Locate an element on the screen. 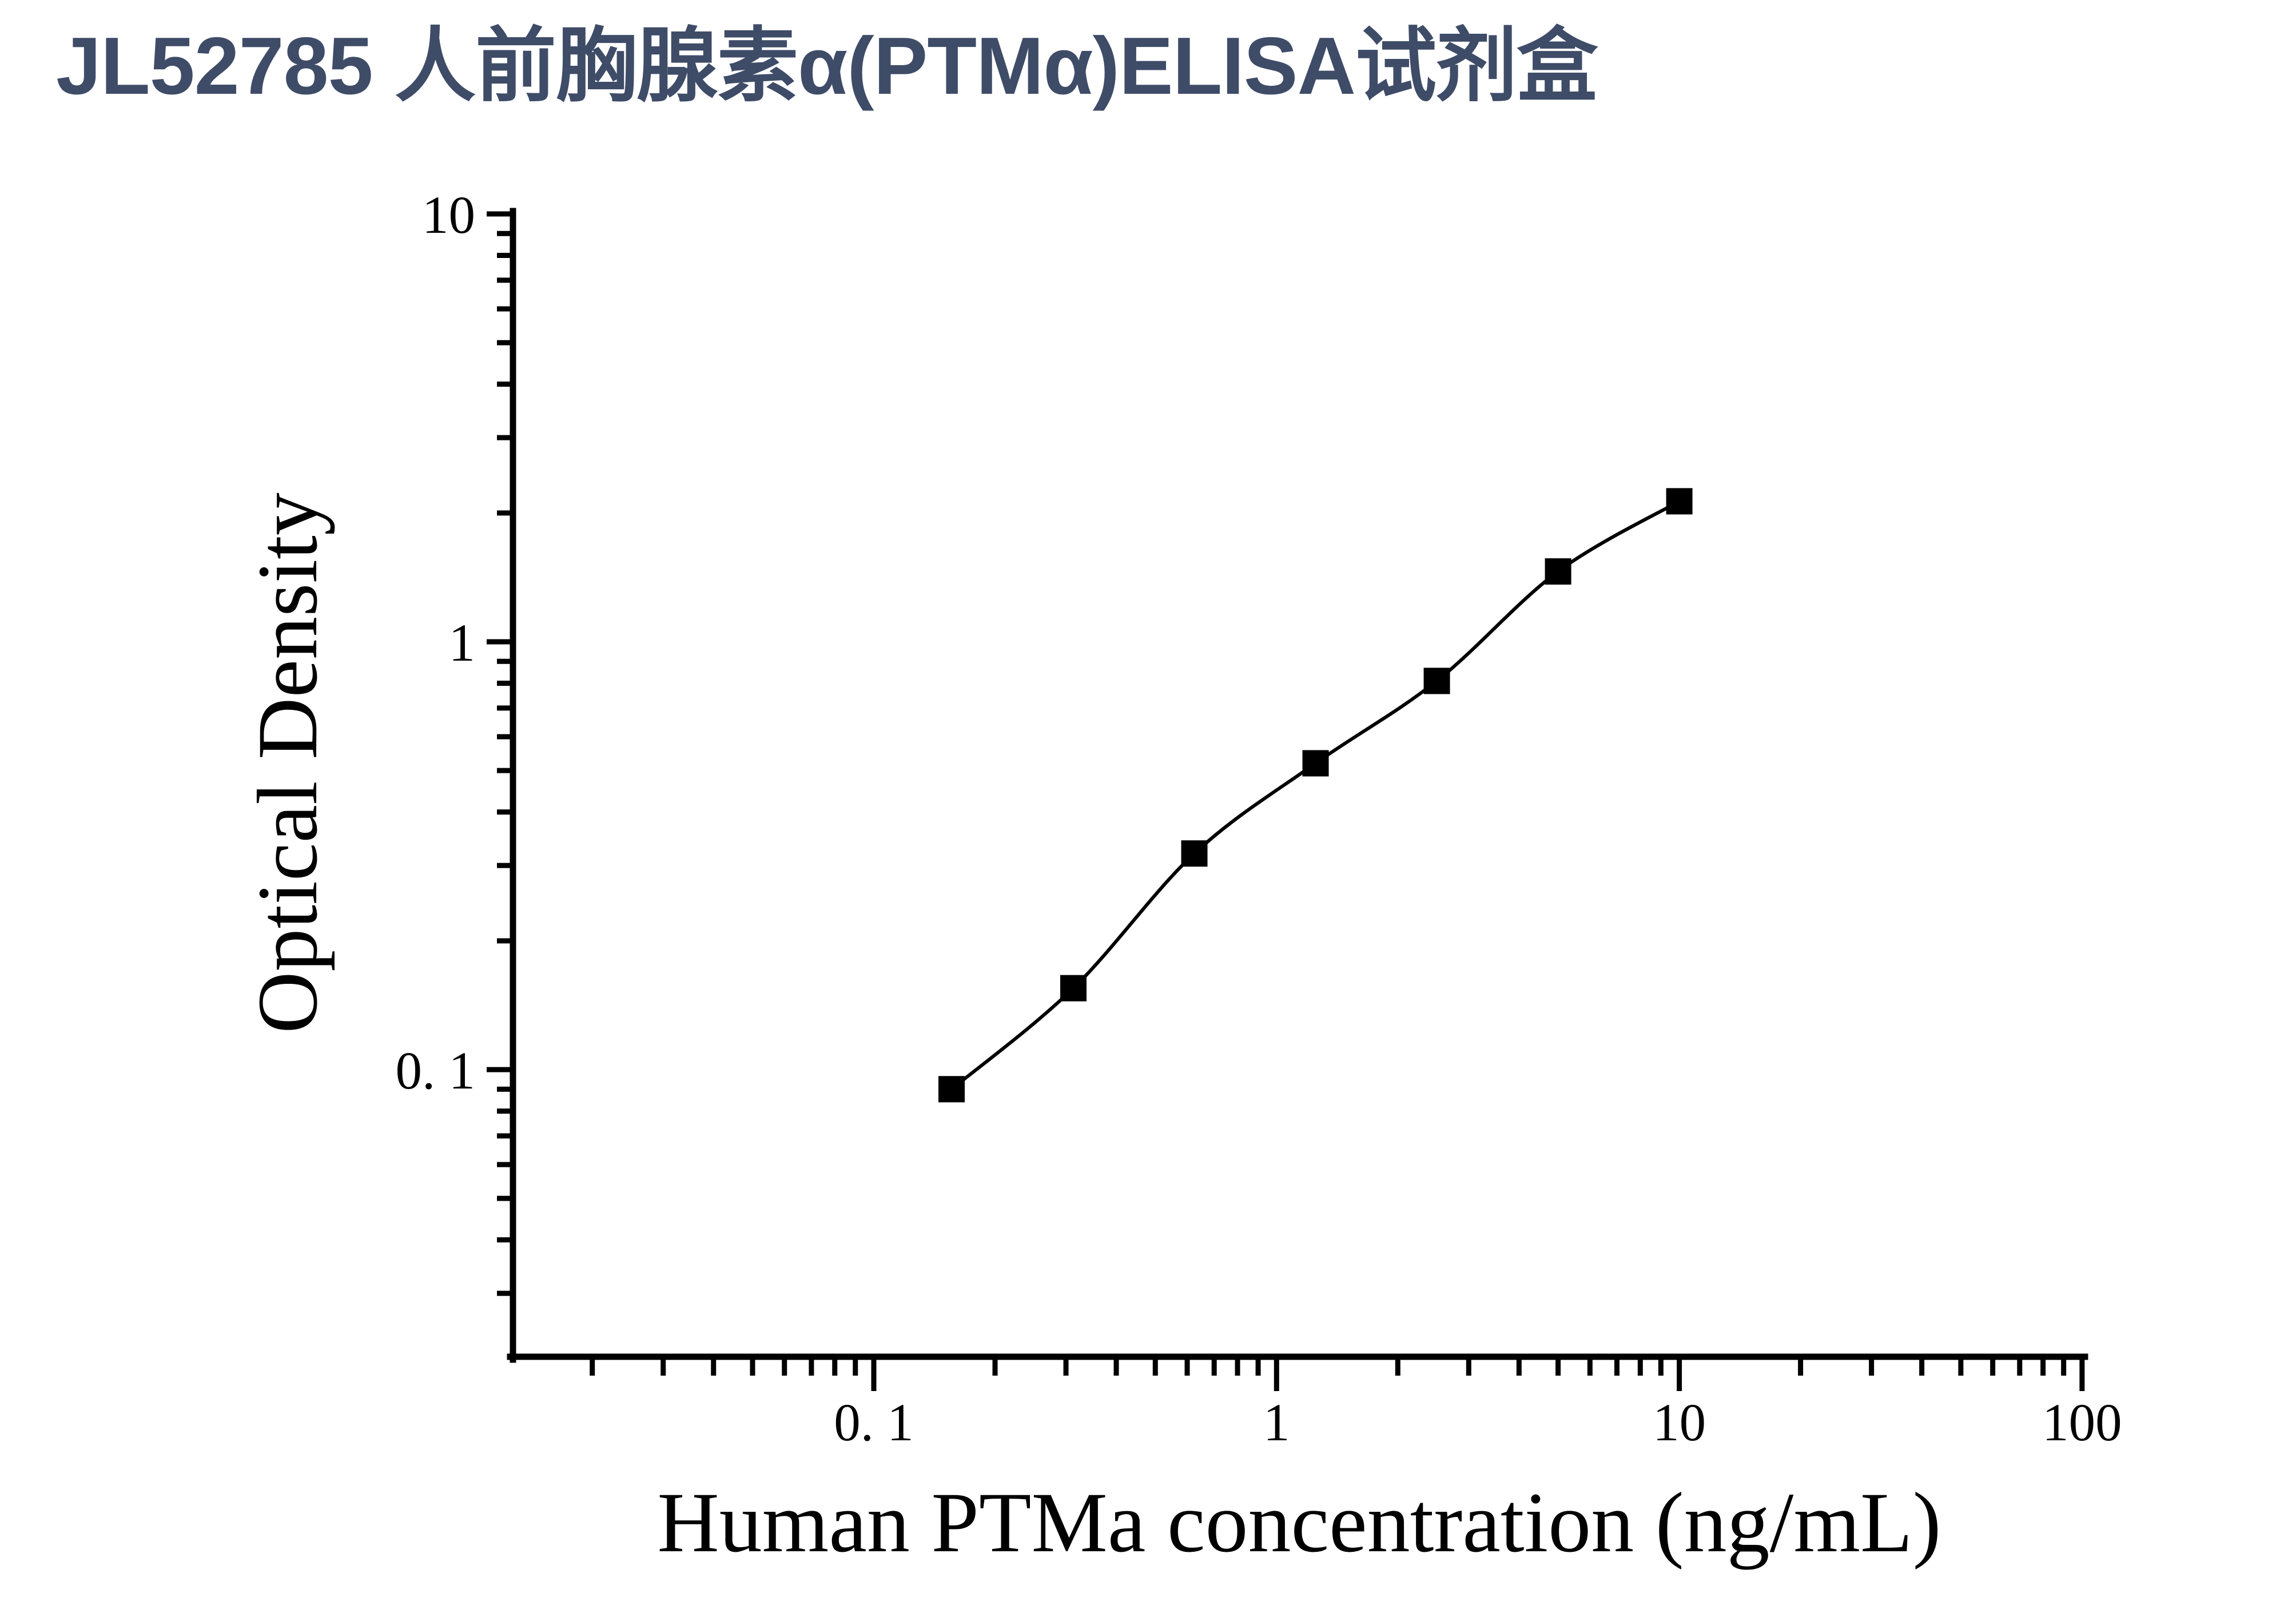 The width and height of the screenshot is (2296, 1605). x-tick-label: 100 is located at coordinates (2082, 1422).